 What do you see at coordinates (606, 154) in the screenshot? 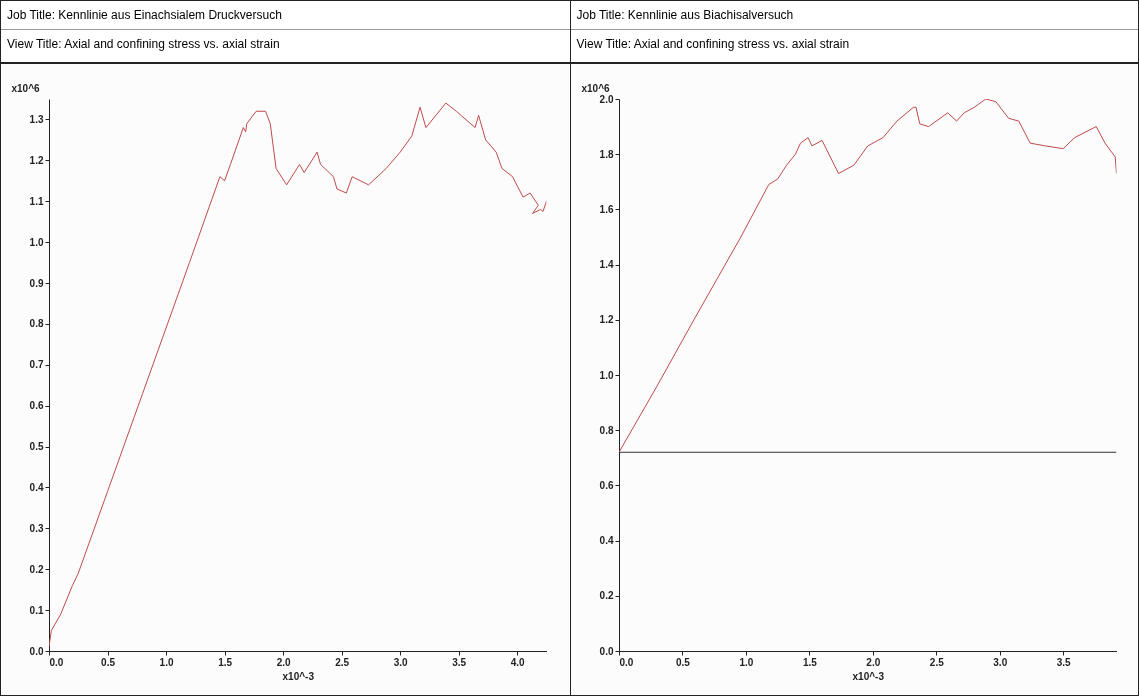
I see `y-tick-label: 1.8` at bounding box center [606, 154].